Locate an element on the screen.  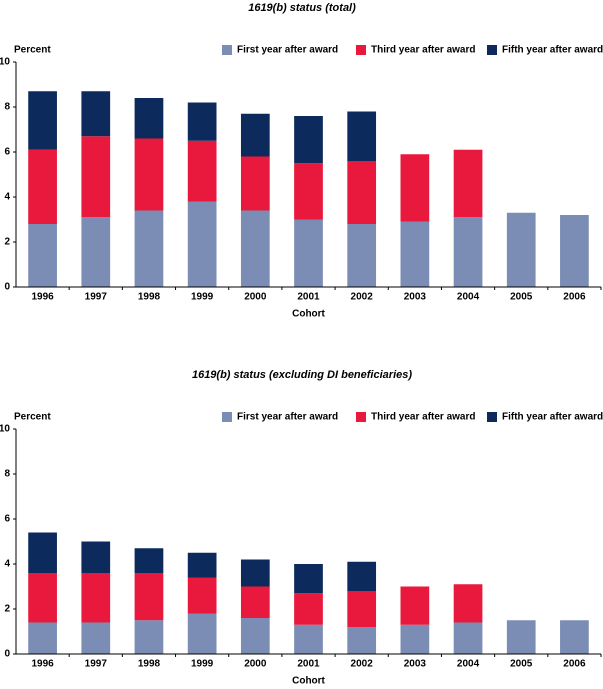
x-tick-label: 2002 is located at coordinates (362, 297).